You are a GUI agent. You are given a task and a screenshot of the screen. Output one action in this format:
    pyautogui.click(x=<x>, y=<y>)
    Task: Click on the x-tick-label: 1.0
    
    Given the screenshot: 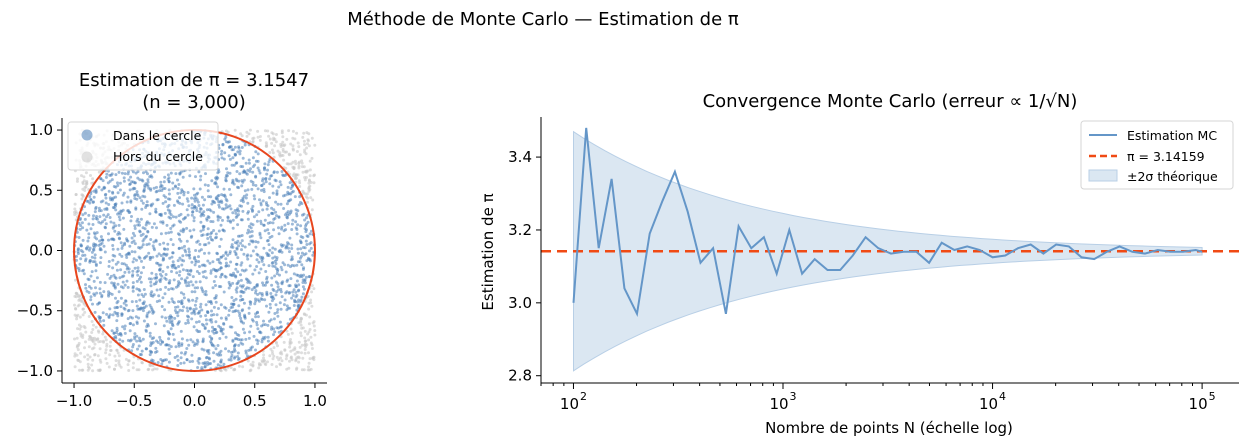 What is the action you would take?
    pyautogui.click(x=315, y=401)
    